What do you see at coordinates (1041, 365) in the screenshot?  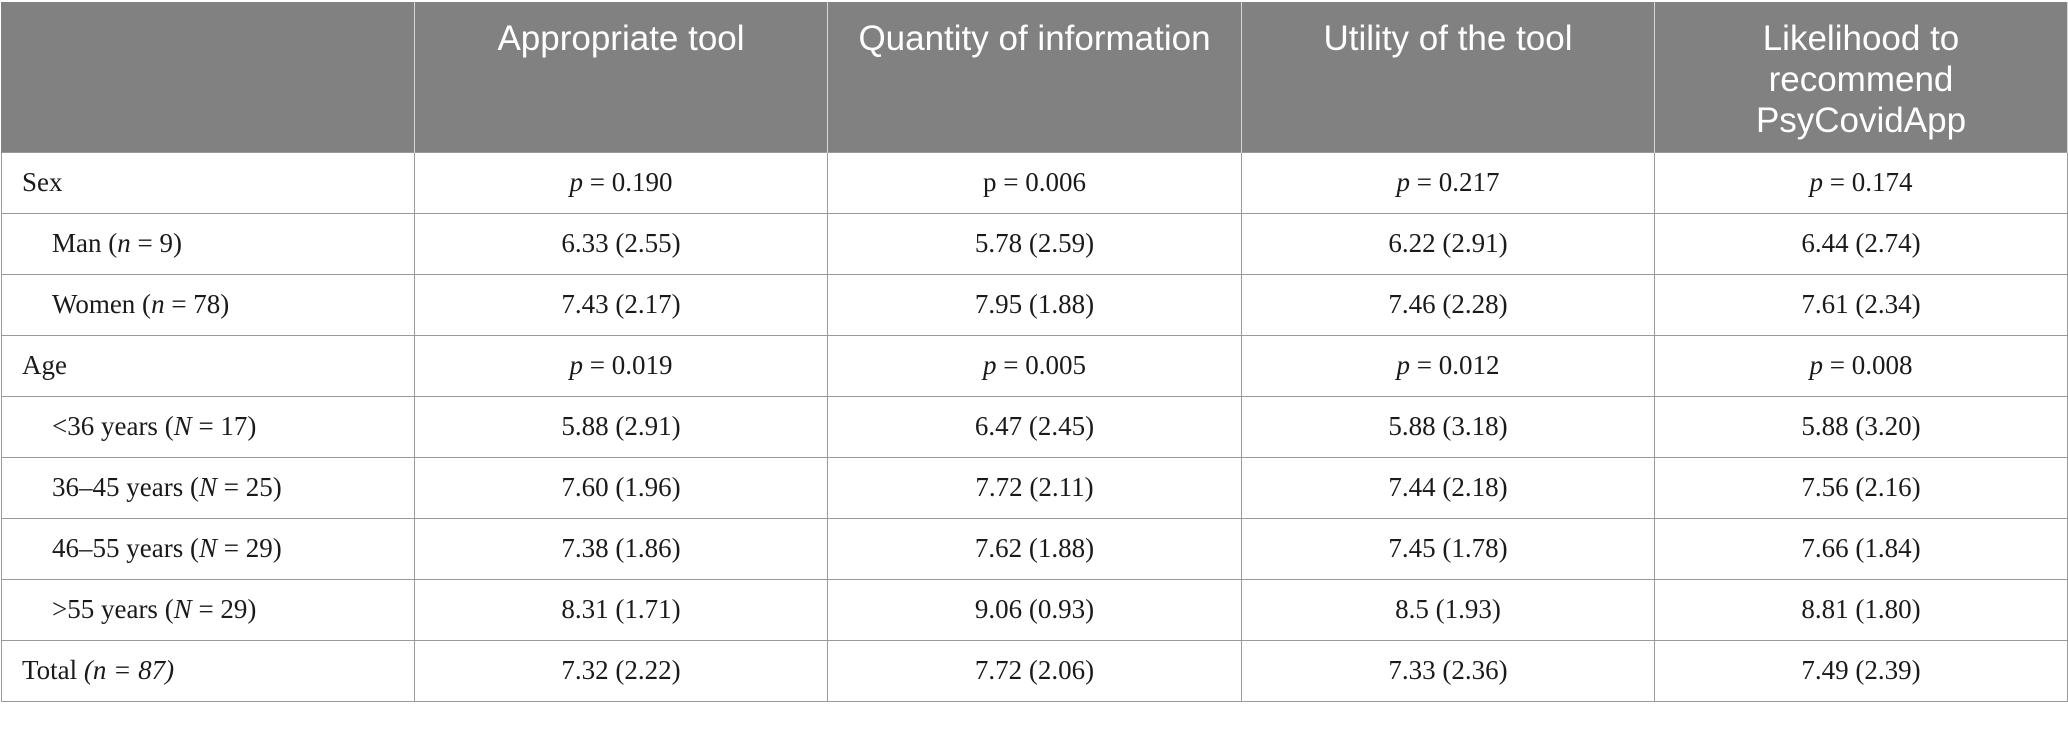 I see `cell-value: = 0.005` at bounding box center [1041, 365].